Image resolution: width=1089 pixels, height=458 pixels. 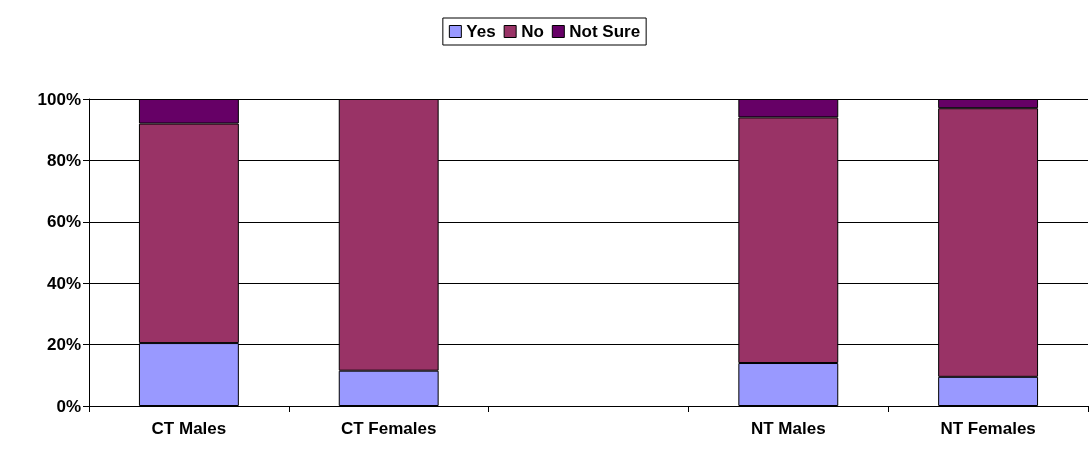 I want to click on y-tick-label: 20%, so click(x=63, y=345).